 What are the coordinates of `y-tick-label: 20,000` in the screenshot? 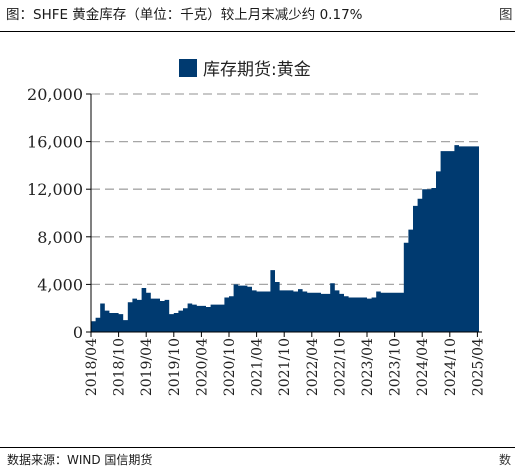 It's located at (55, 94).